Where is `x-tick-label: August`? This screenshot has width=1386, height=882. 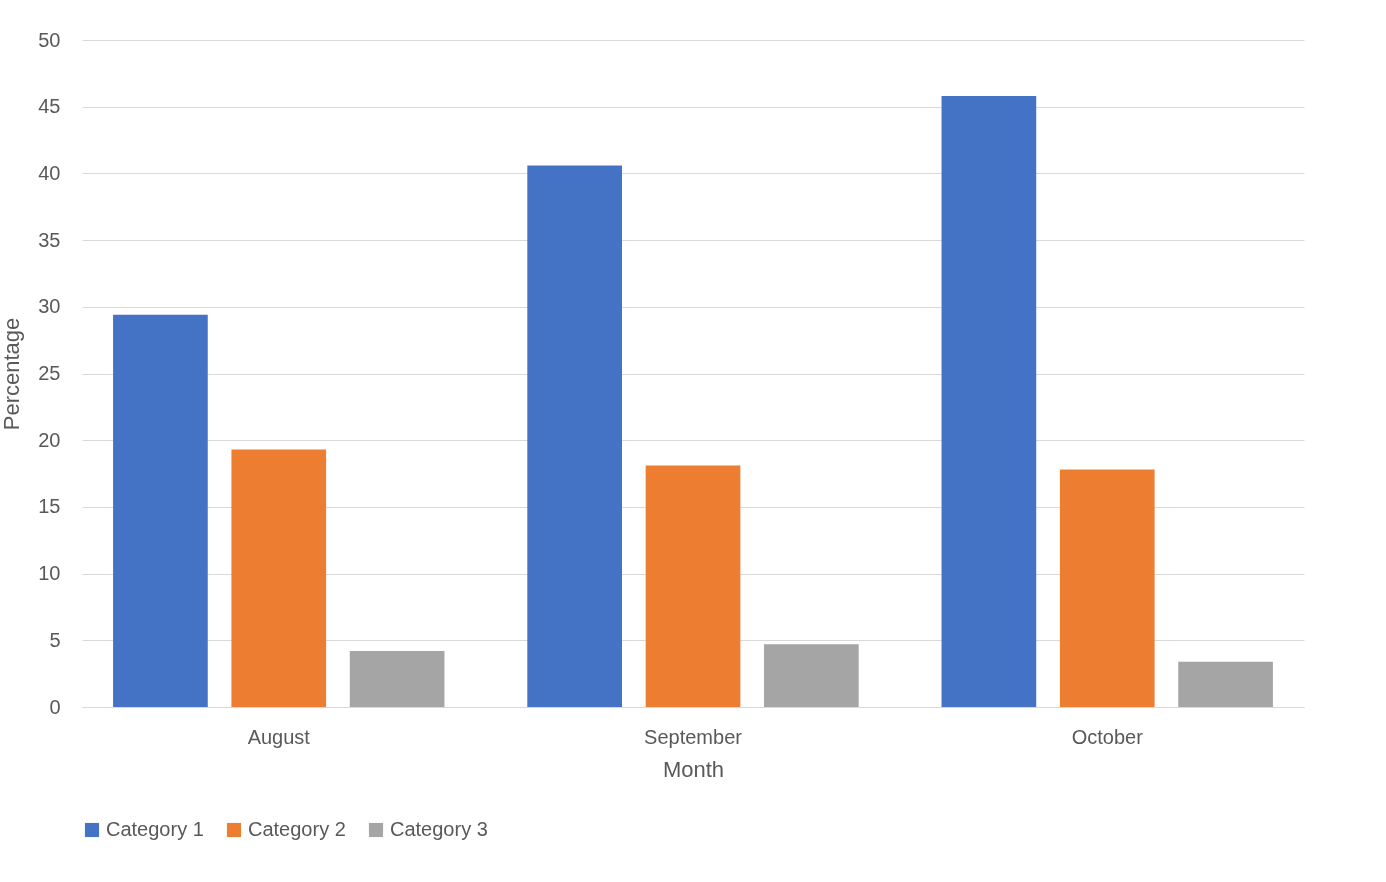
x-tick-label: August is located at coordinates (279, 736).